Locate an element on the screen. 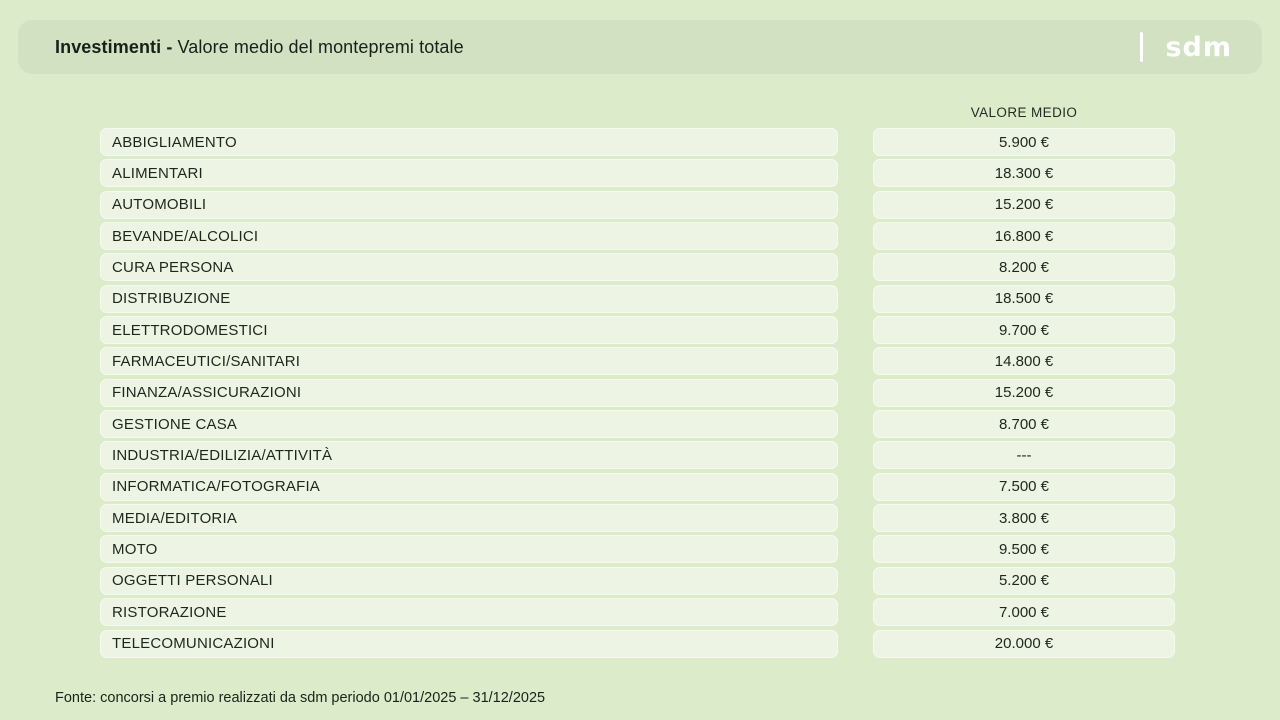 The image size is (1280, 720). table-row: AUTOMOBILI 15.200 € is located at coordinates (637, 204).